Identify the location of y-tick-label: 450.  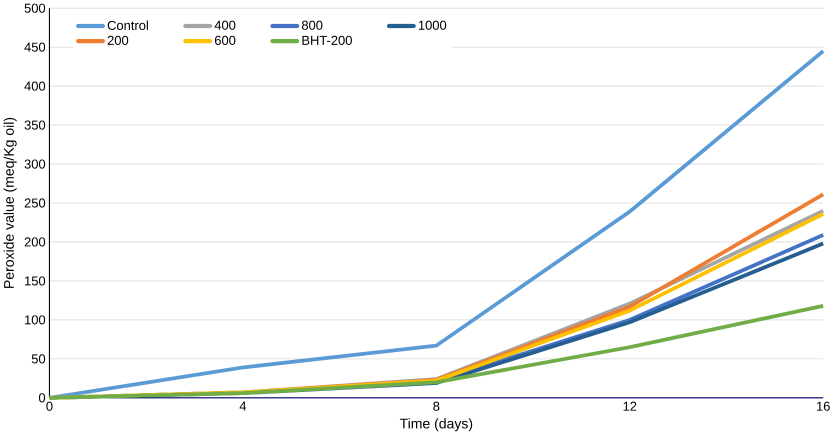
(35, 47).